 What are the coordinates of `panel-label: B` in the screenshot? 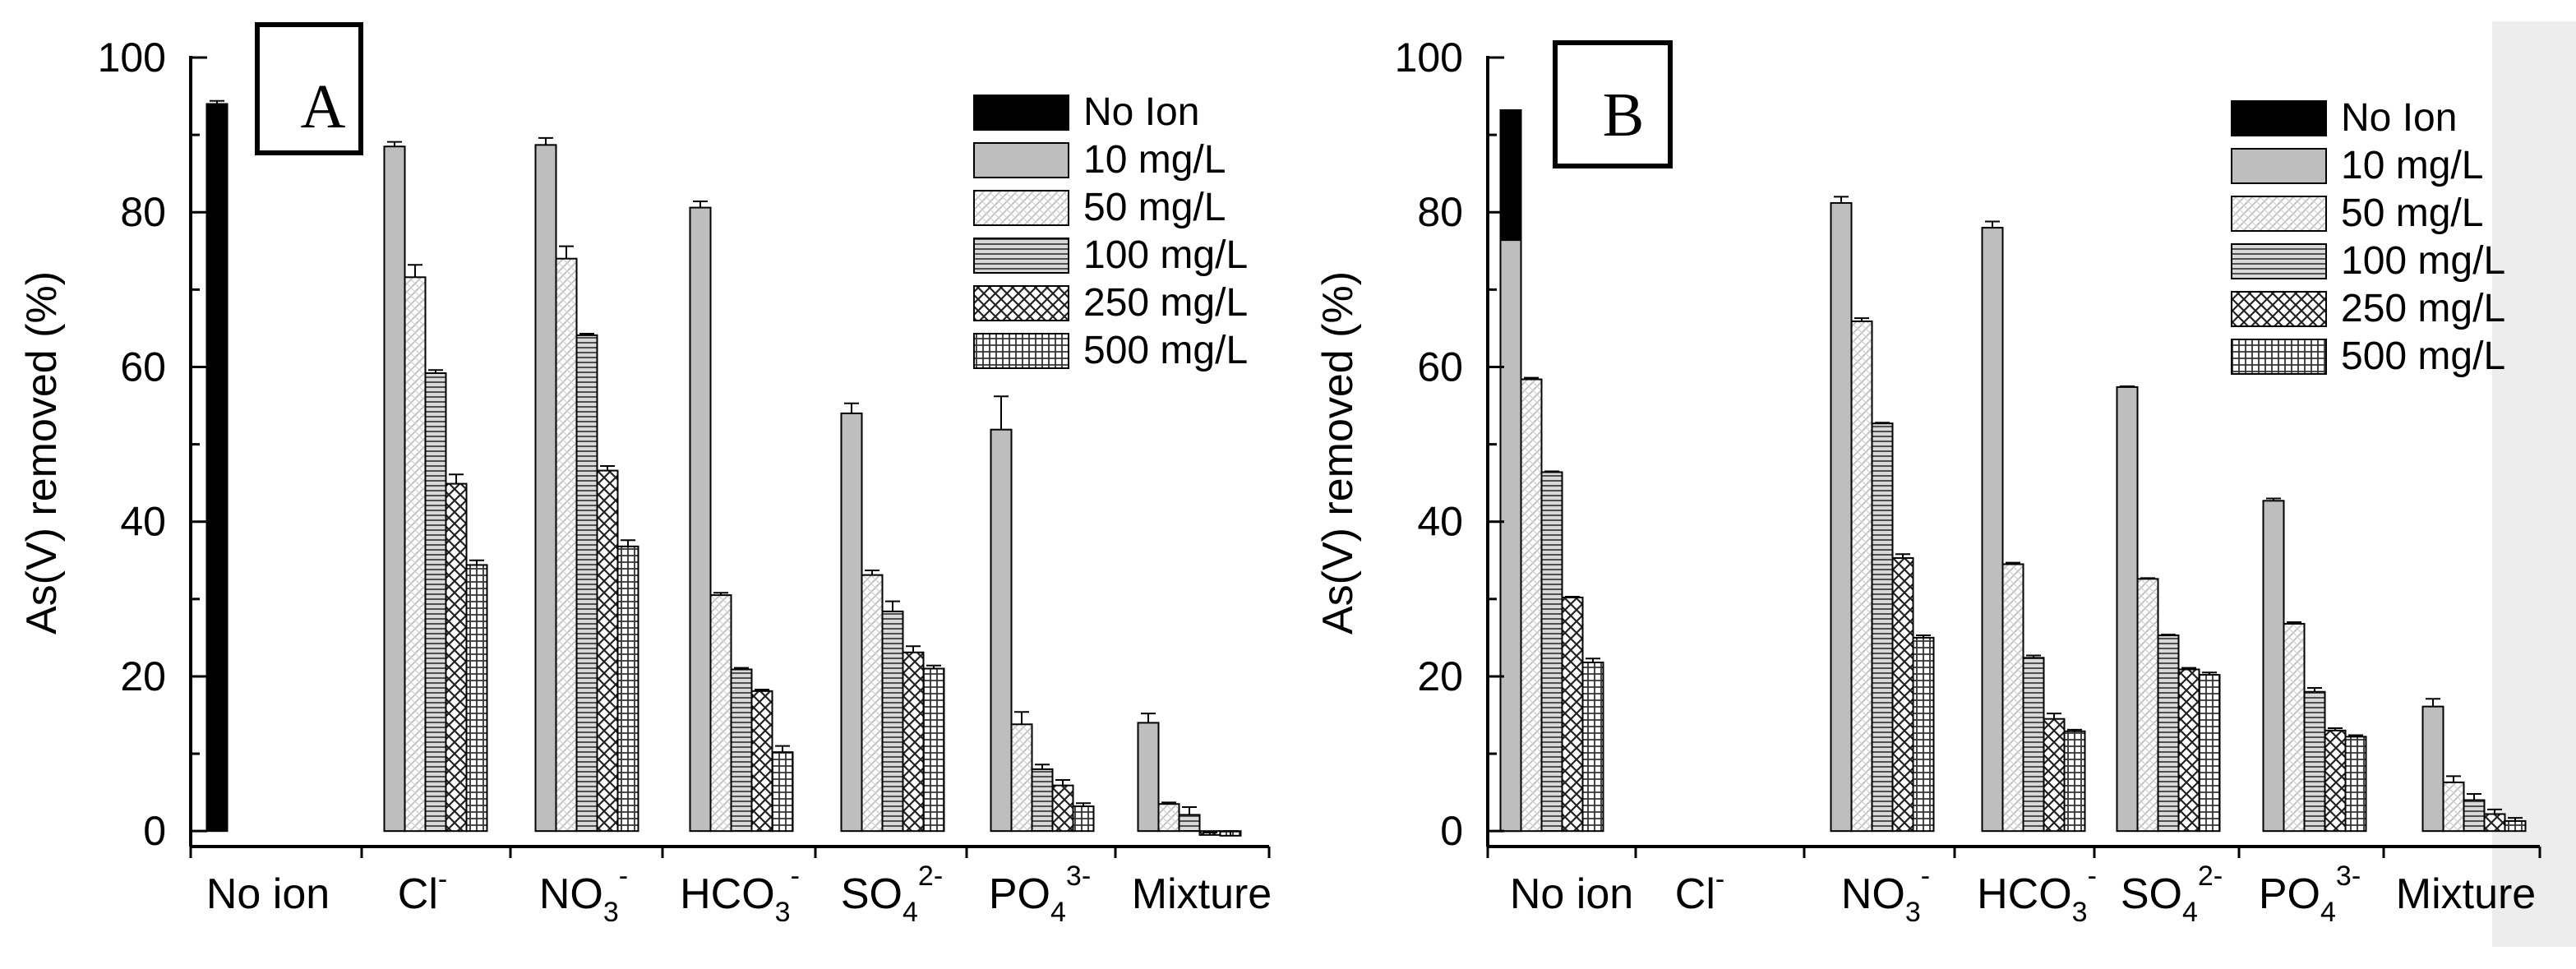 It's located at (1624, 115).